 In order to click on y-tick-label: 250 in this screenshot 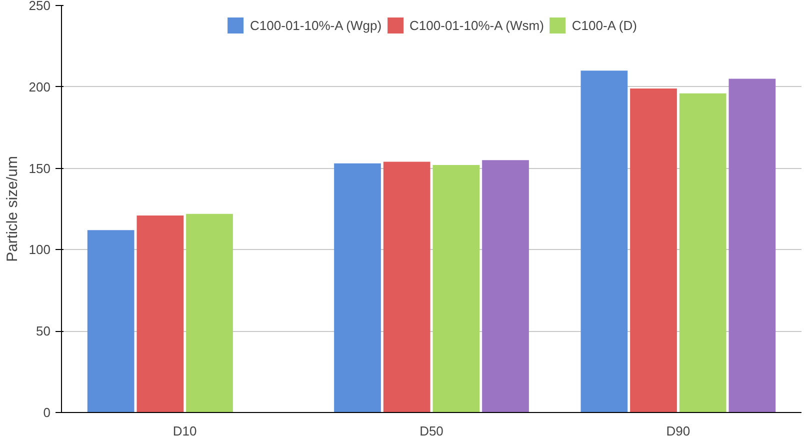, I will do `click(39, 6)`.